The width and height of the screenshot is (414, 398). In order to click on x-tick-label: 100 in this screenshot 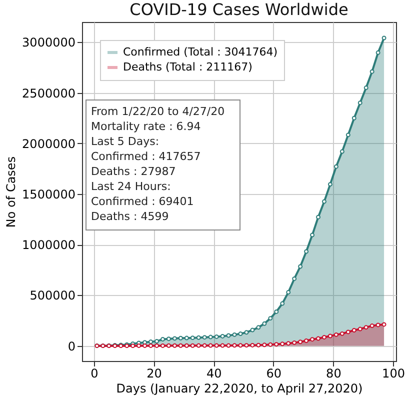, I will do `click(393, 373)`.